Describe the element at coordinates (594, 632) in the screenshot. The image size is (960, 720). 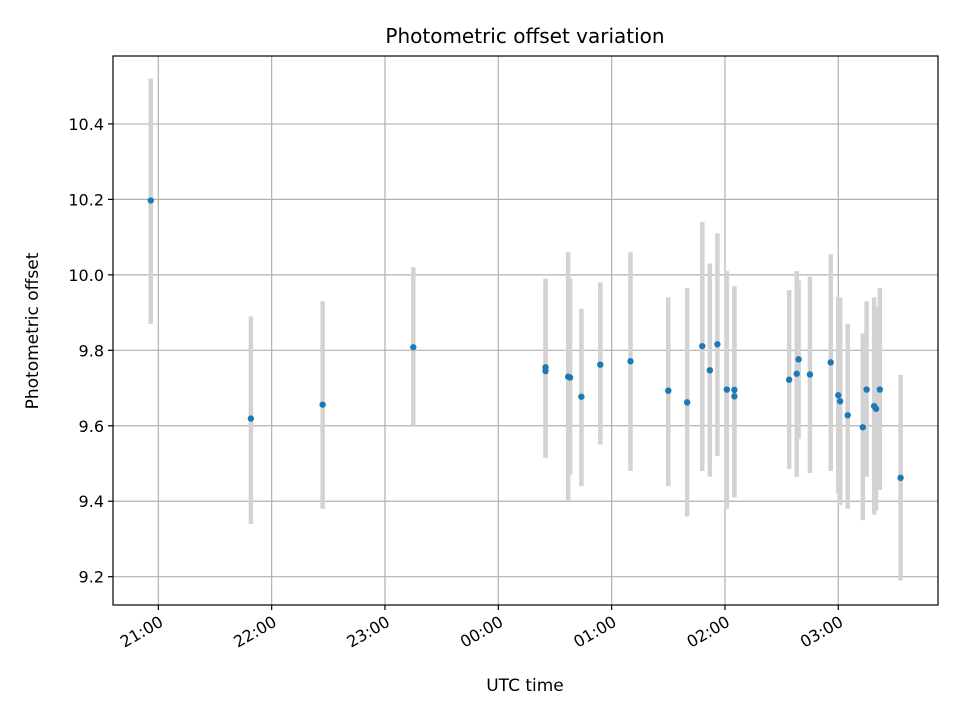
I see `x-tick-label: 01:00` at that location.